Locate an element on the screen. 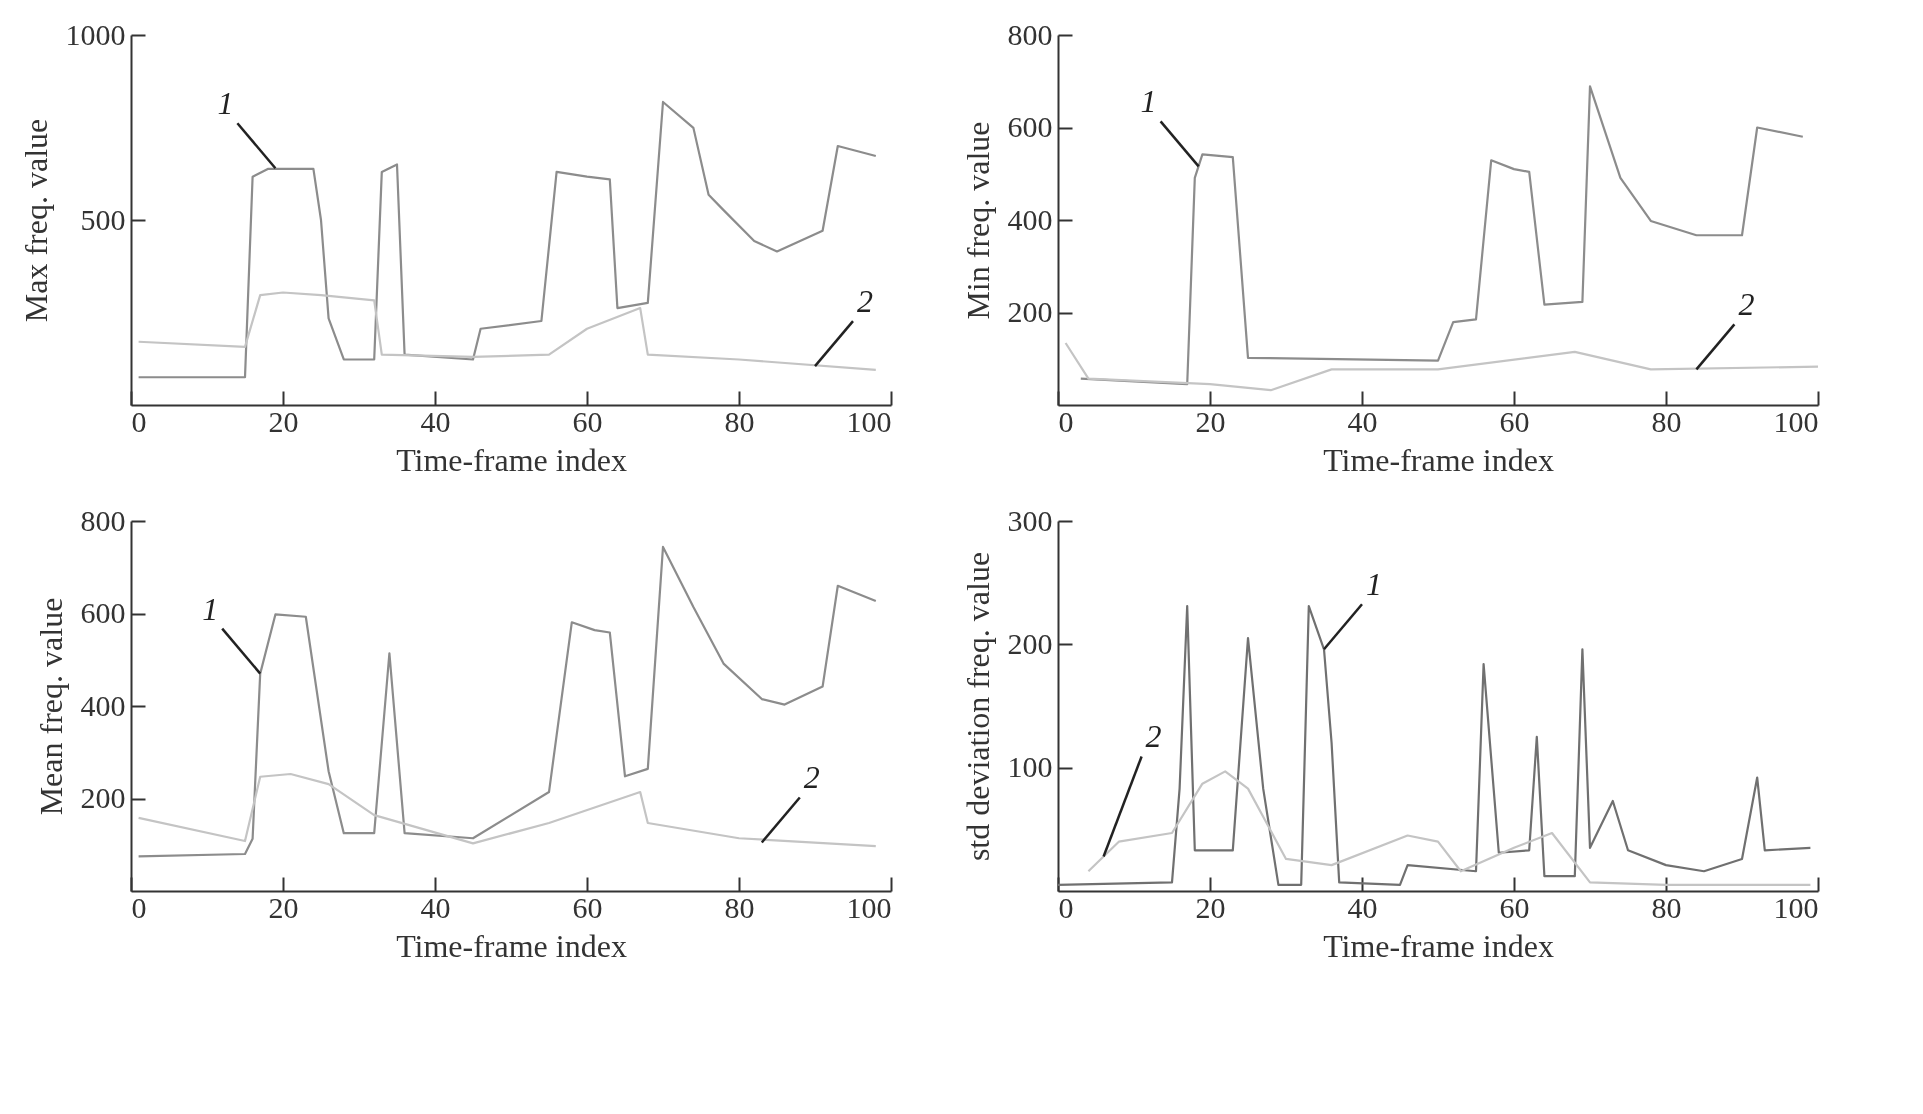 The width and height of the screenshot is (1923, 1114). y-tick-label: 300 is located at coordinates (1030, 520).